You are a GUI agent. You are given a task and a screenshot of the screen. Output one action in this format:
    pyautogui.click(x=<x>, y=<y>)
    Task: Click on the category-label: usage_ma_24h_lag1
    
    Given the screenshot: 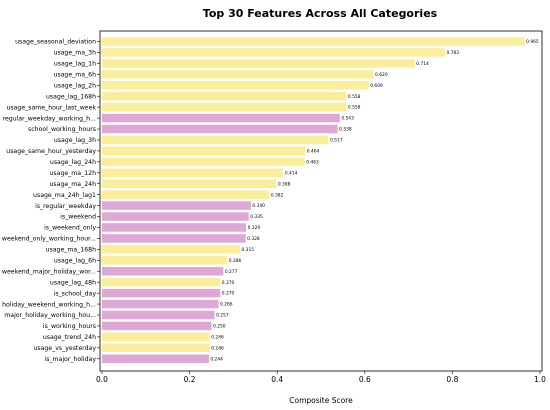 What is the action you would take?
    pyautogui.click(x=64, y=195)
    